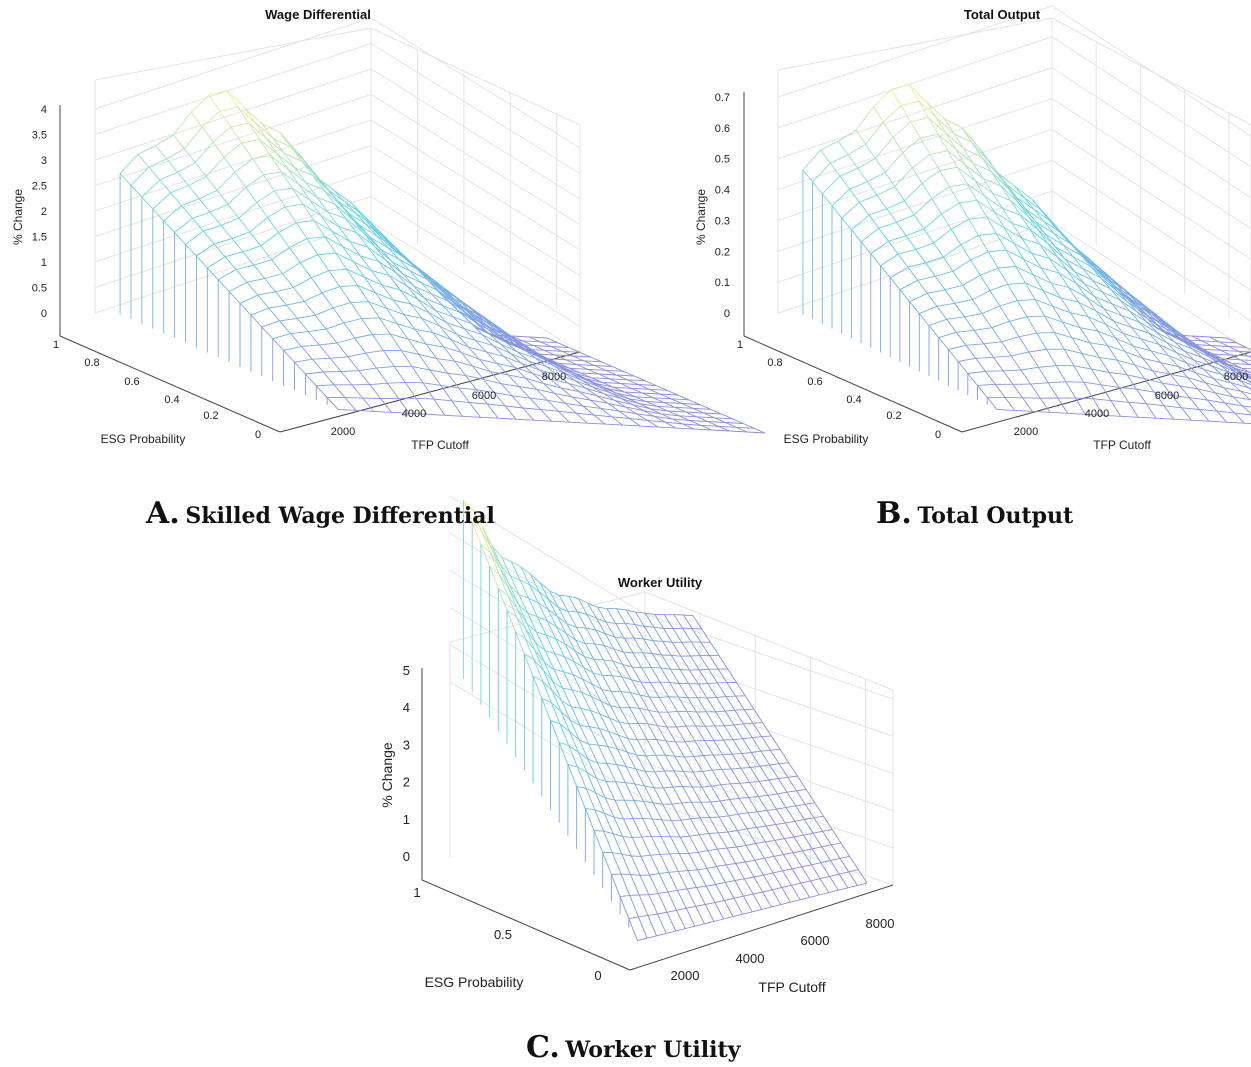 This screenshot has height=1067, width=1251. What do you see at coordinates (170, 384) in the screenshot?
I see `y-axis-line` at bounding box center [170, 384].